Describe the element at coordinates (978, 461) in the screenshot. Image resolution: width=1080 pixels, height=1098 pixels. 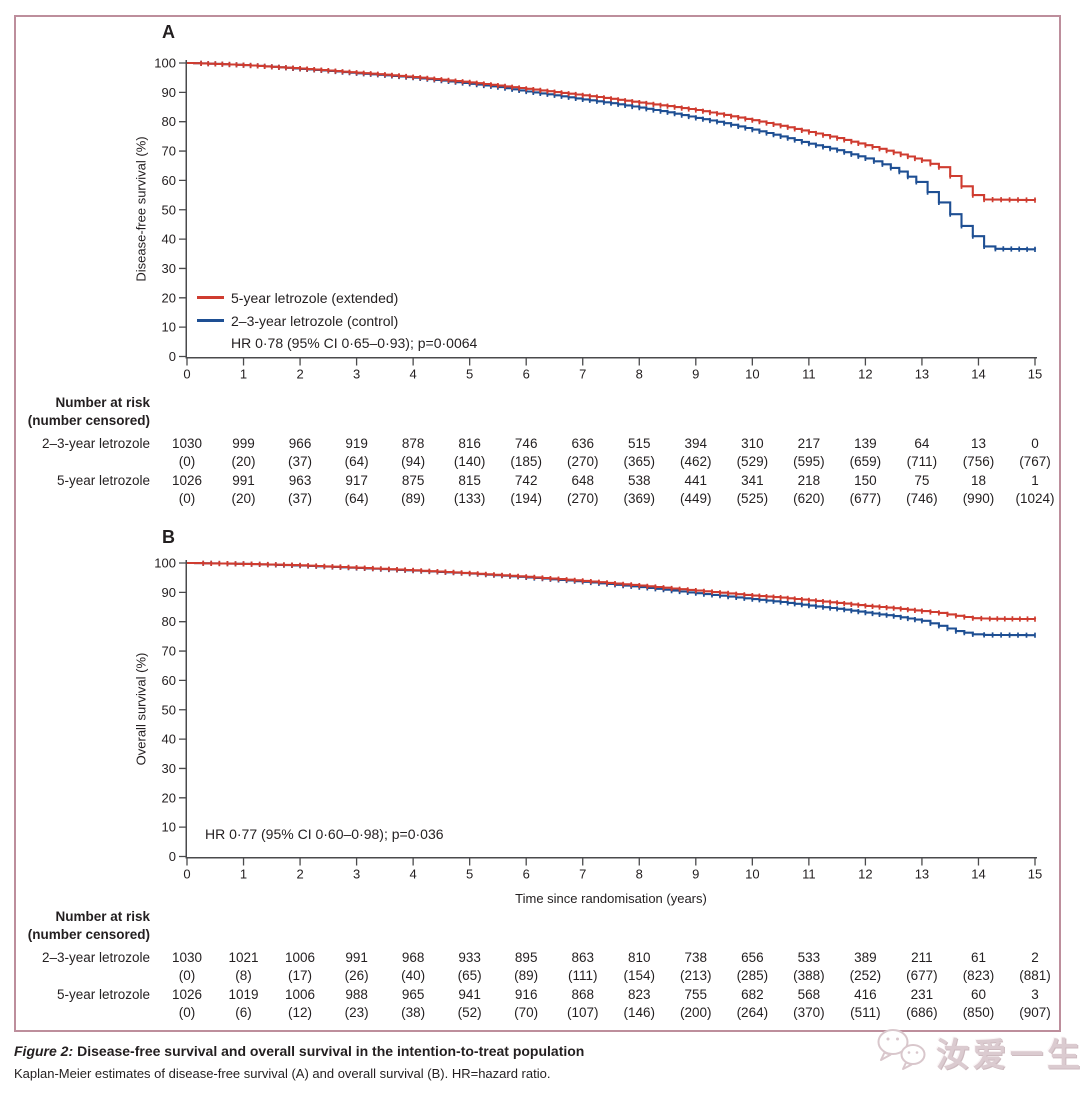
I see `risk-cell: (756)` at that location.